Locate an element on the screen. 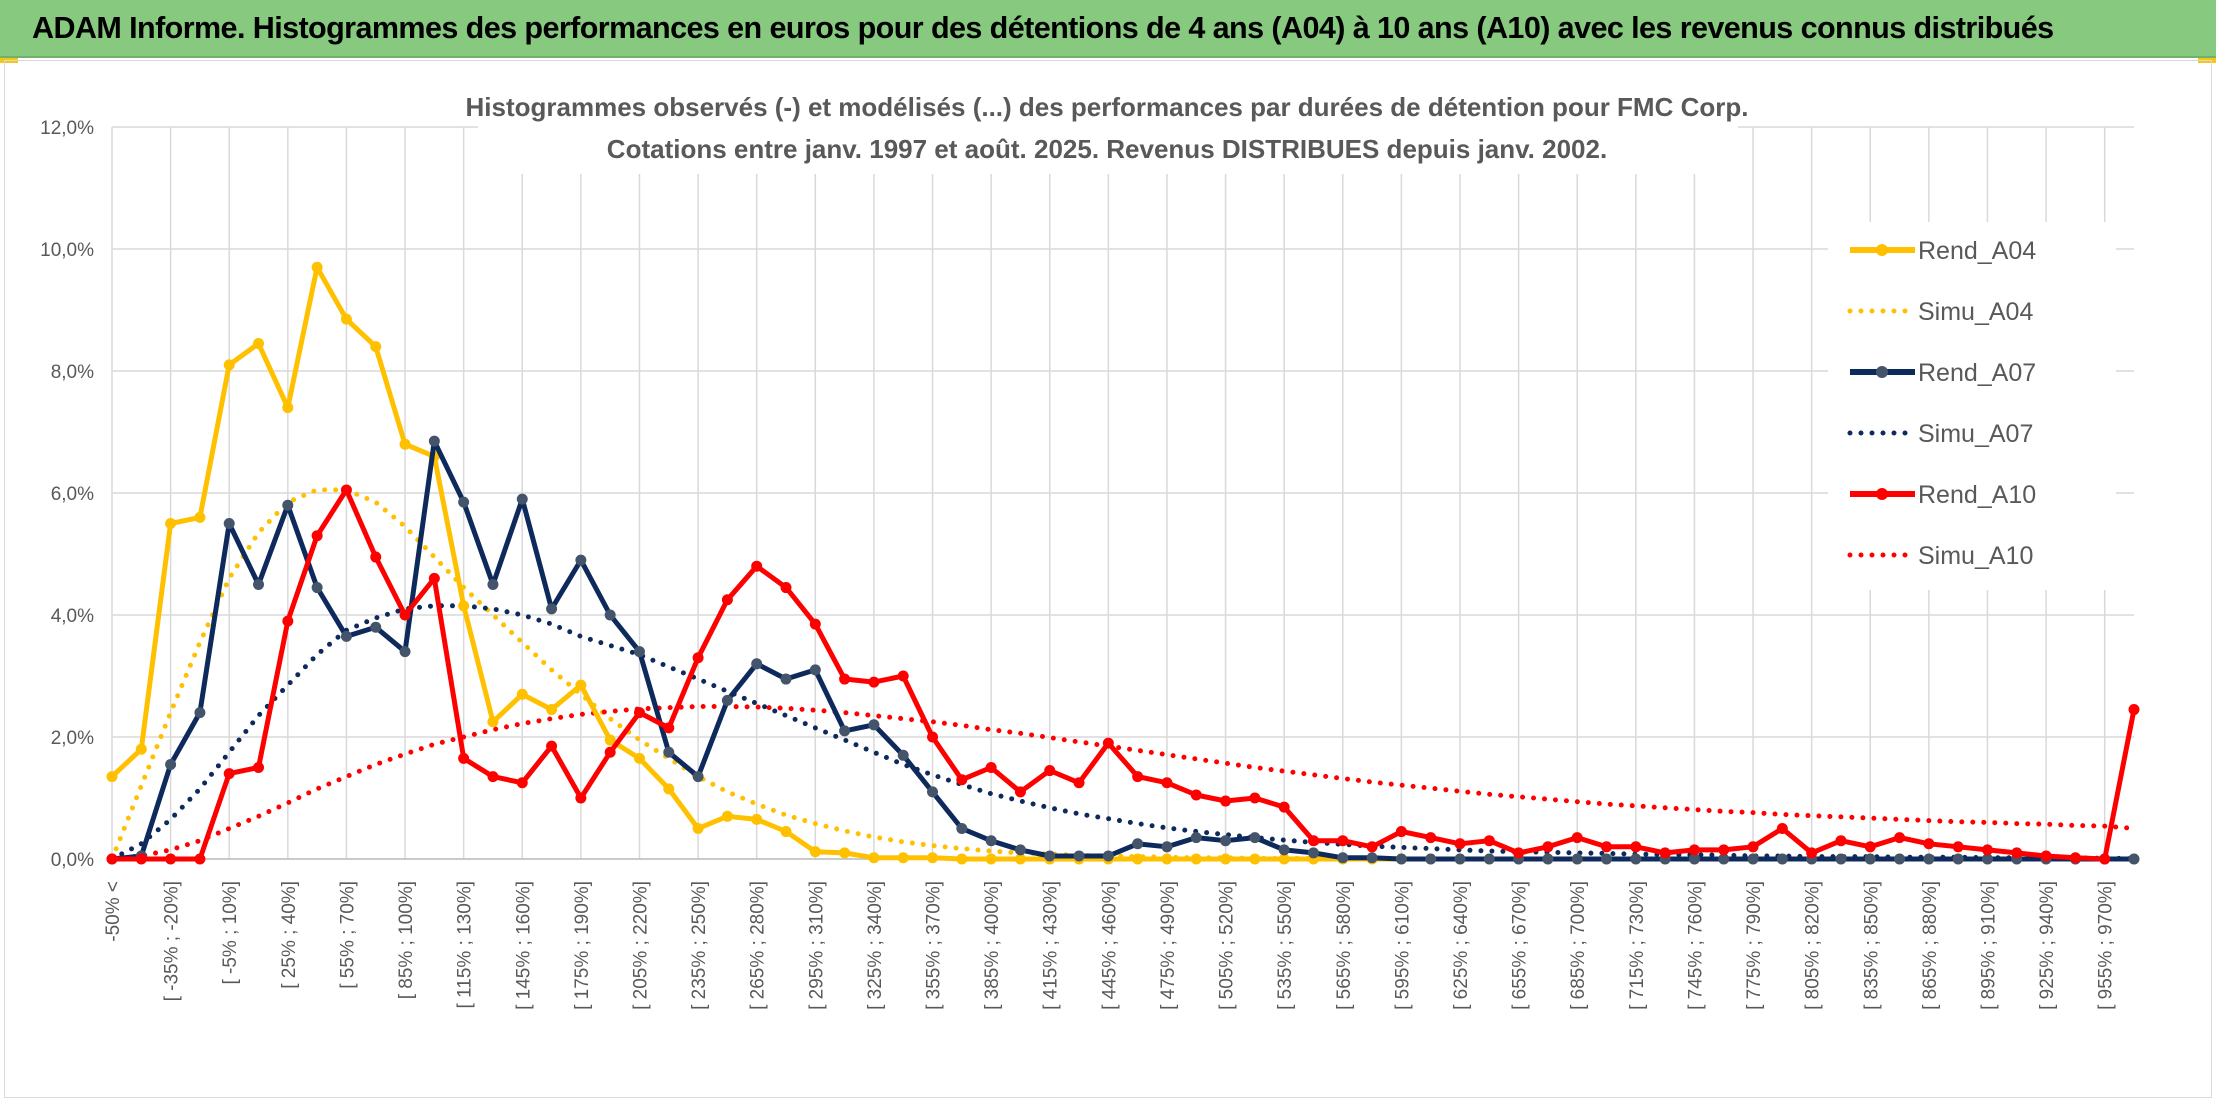  y-tick-label: 0,0% is located at coordinates (72, 860).